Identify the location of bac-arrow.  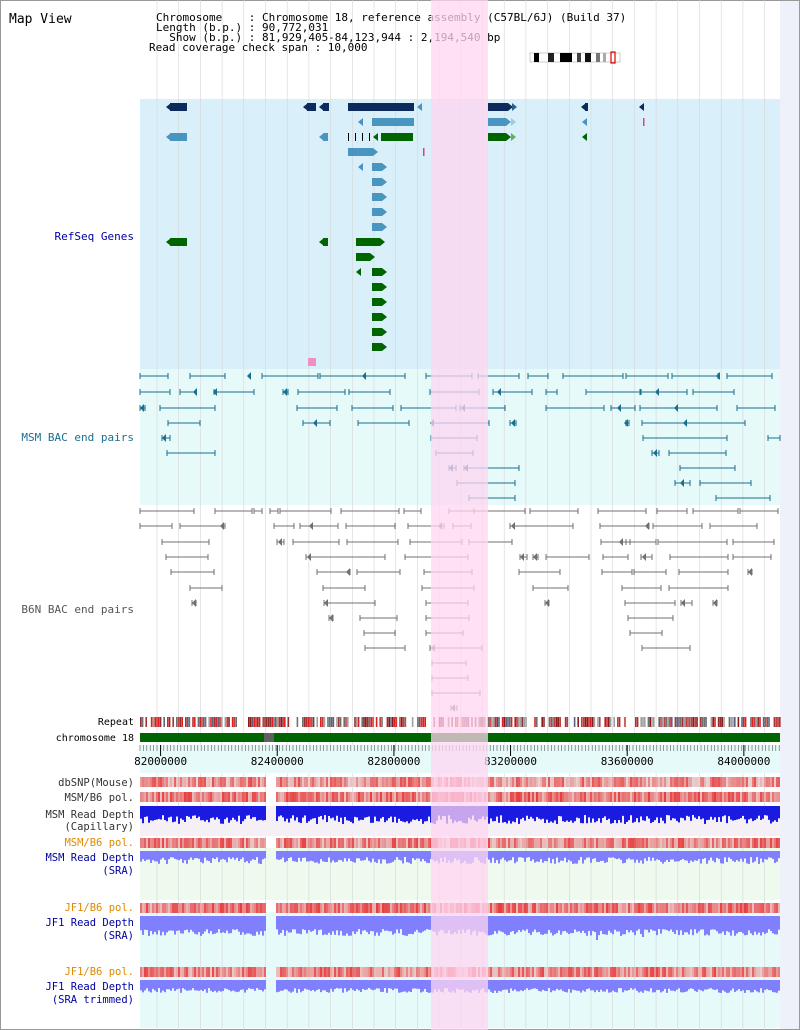
(647, 526).